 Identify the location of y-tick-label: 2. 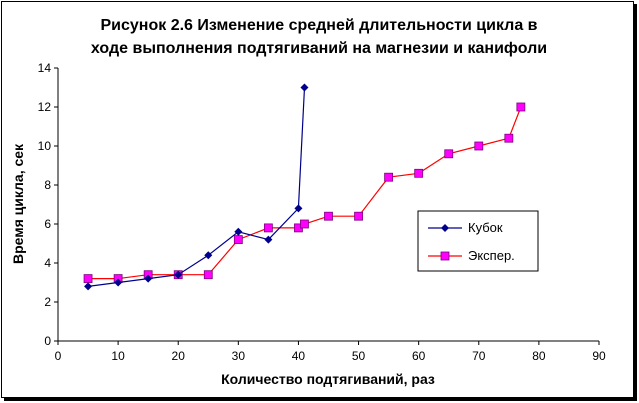
(47, 302).